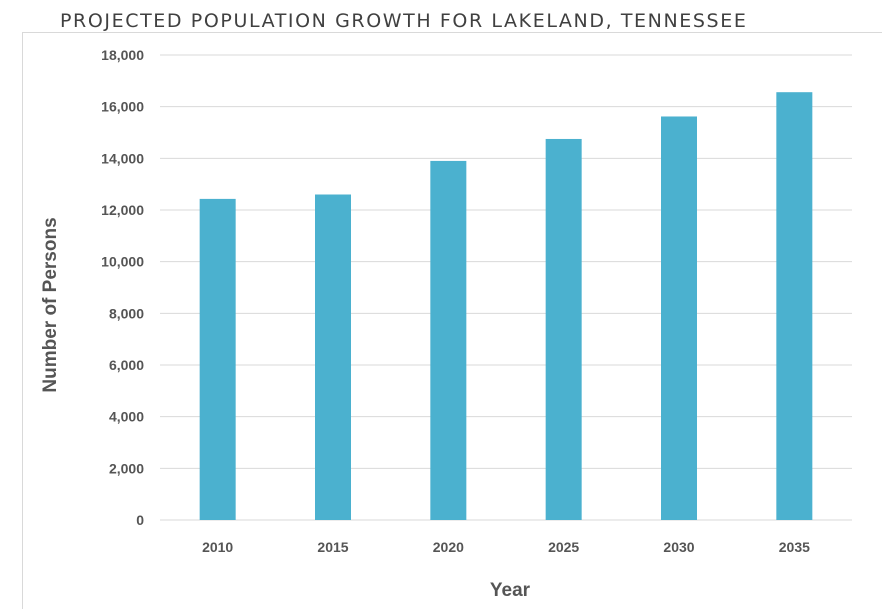 The height and width of the screenshot is (610, 892). What do you see at coordinates (122, 107) in the screenshot?
I see `y-tick-label: 16,000` at bounding box center [122, 107].